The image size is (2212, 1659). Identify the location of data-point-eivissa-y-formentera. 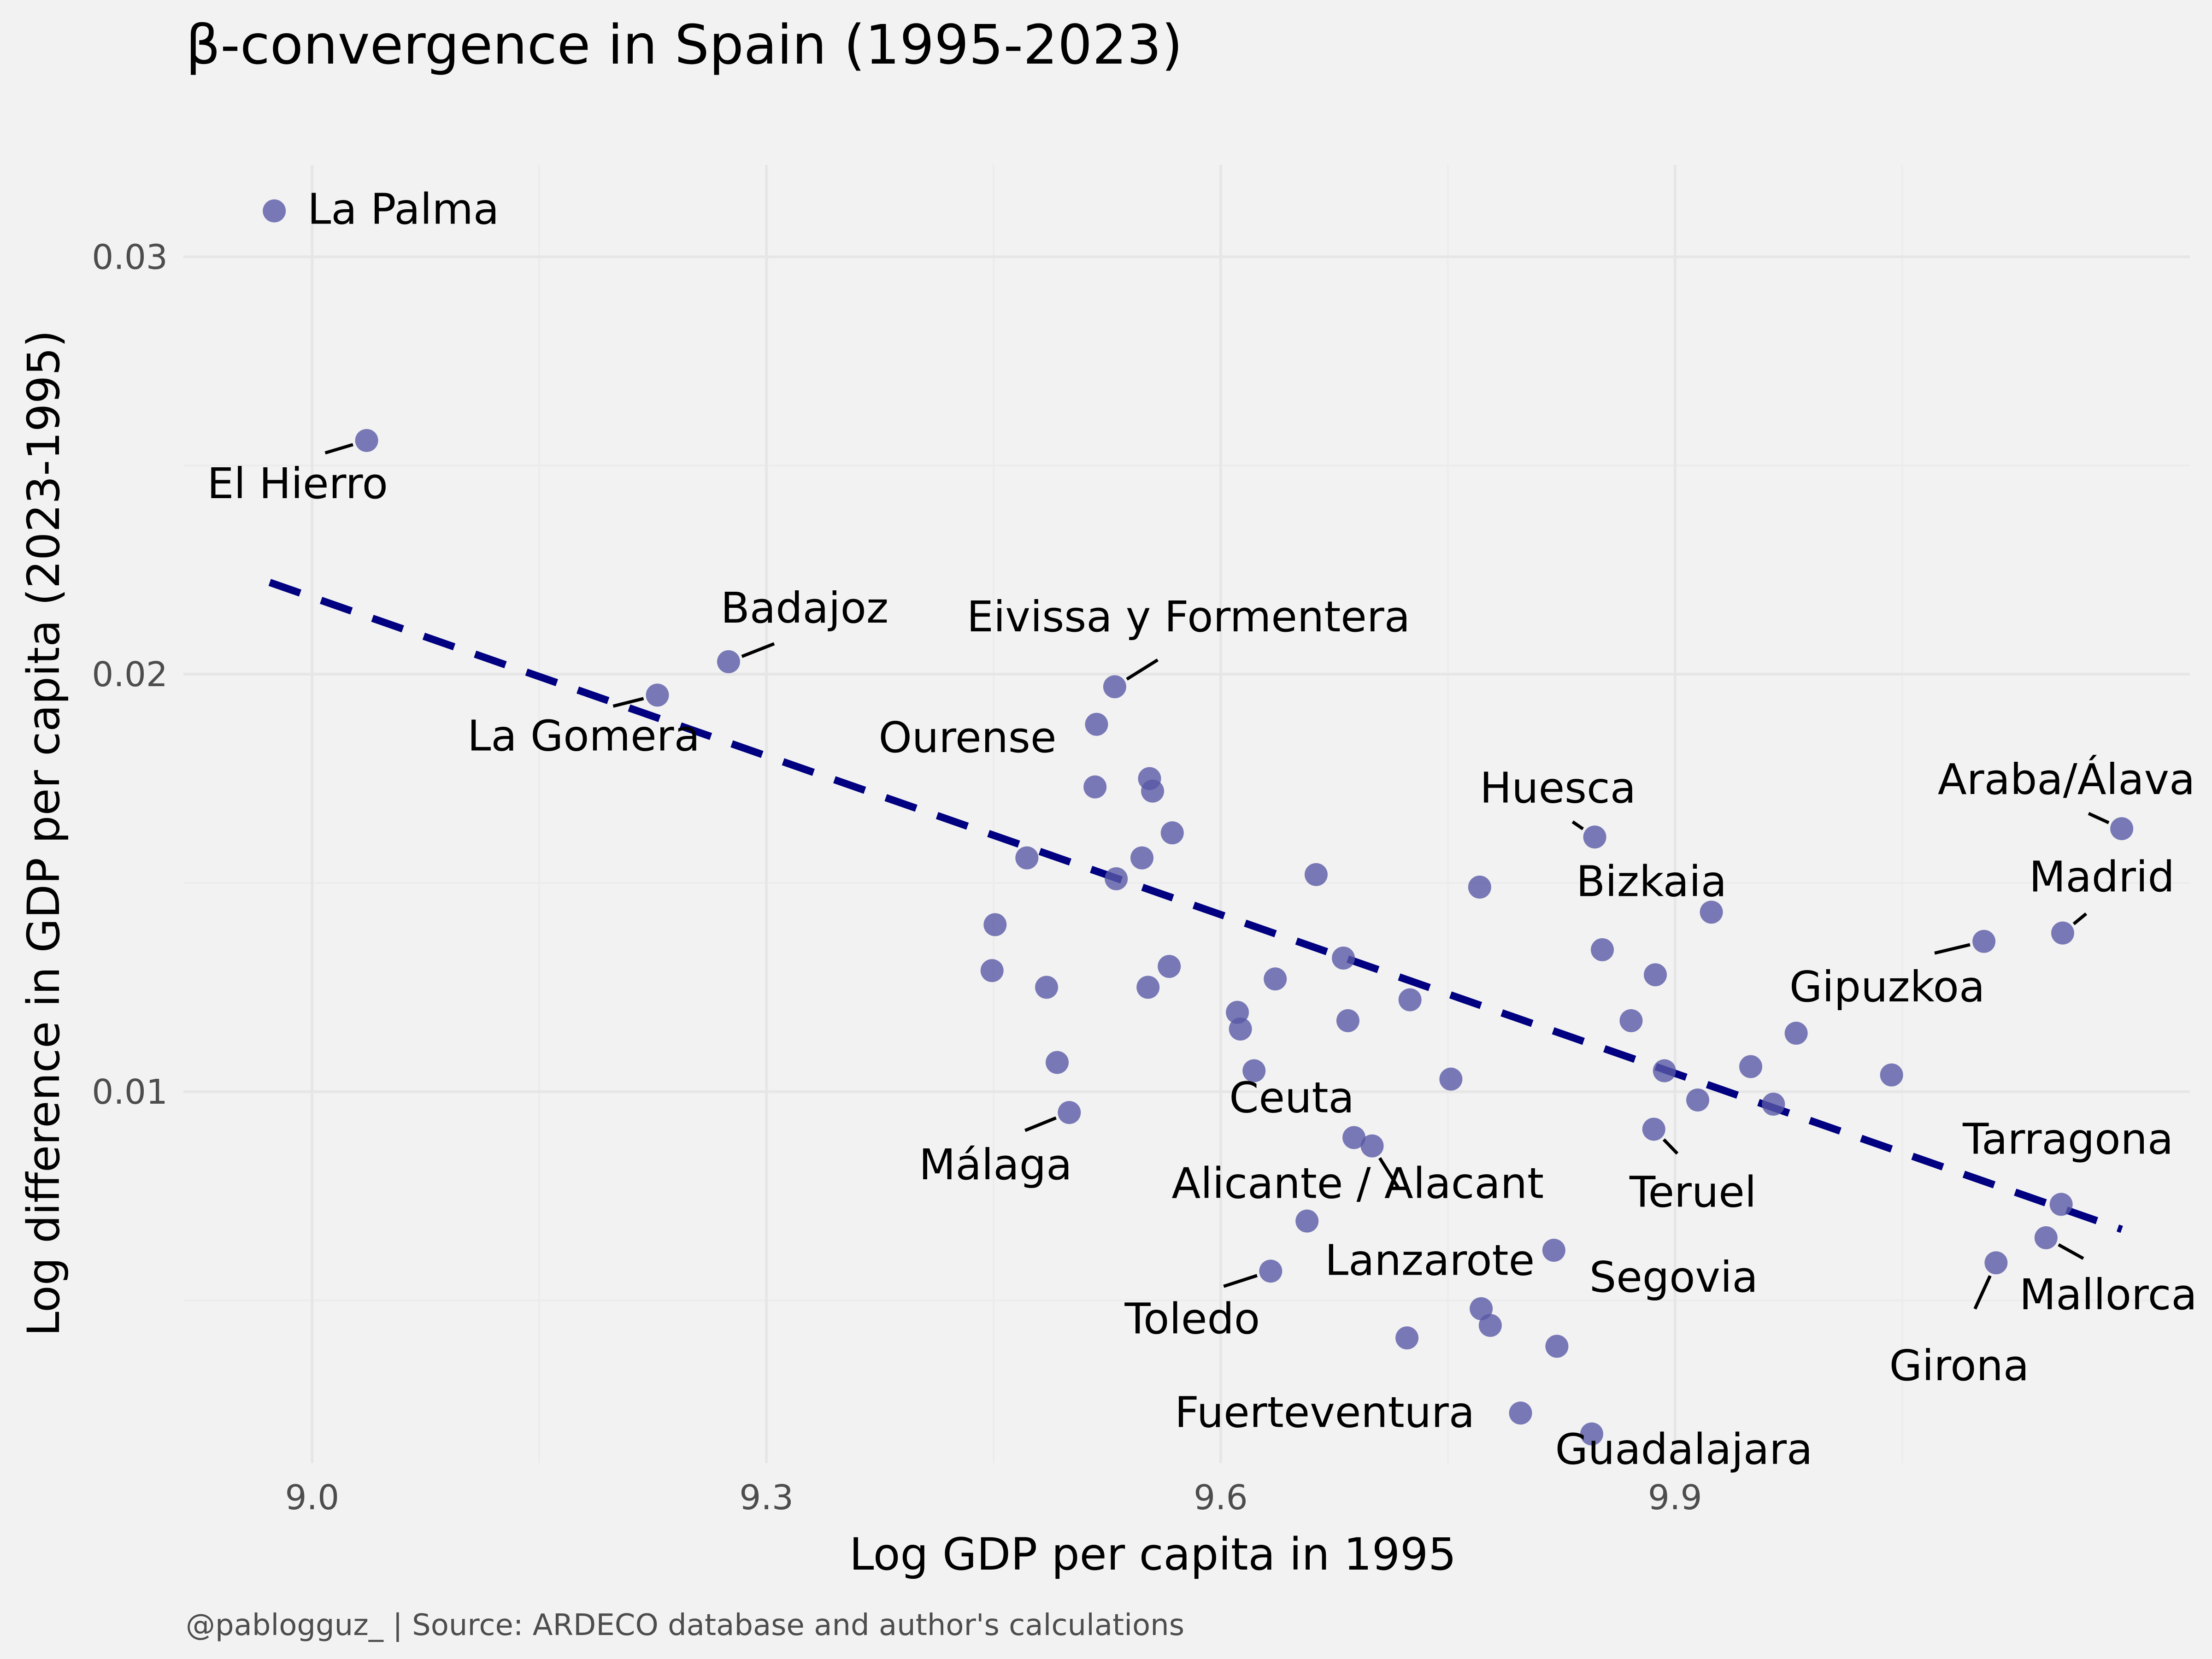
(1114, 687).